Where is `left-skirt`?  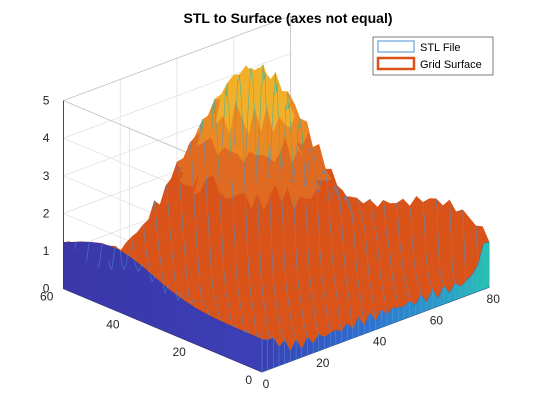
left-skirt is located at coordinates (163, 307).